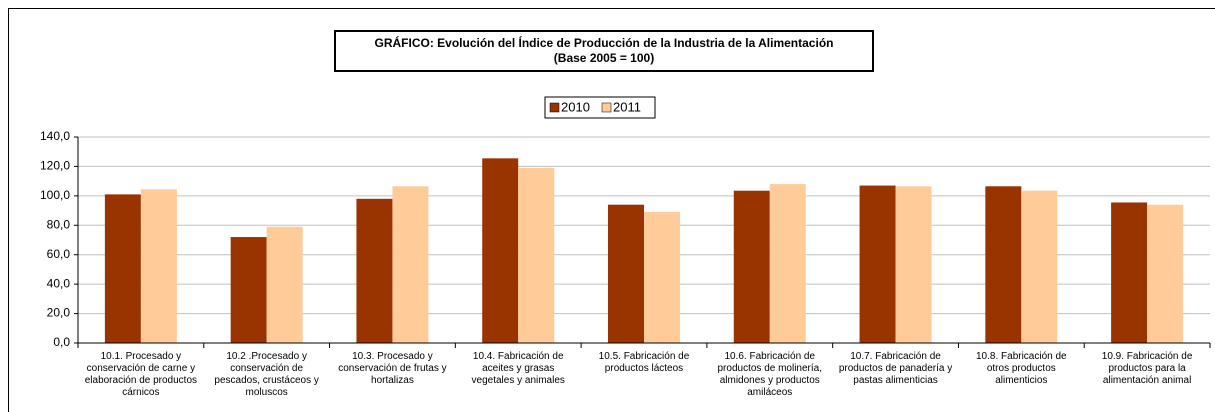 Image resolution: width=1215 pixels, height=412 pixels. What do you see at coordinates (604, 58) in the screenshot?
I see `subtitle: (Base 2005 = 100)` at bounding box center [604, 58].